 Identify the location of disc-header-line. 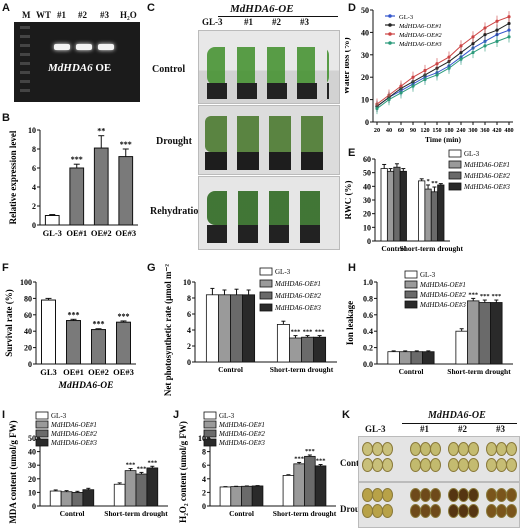
(459, 423).